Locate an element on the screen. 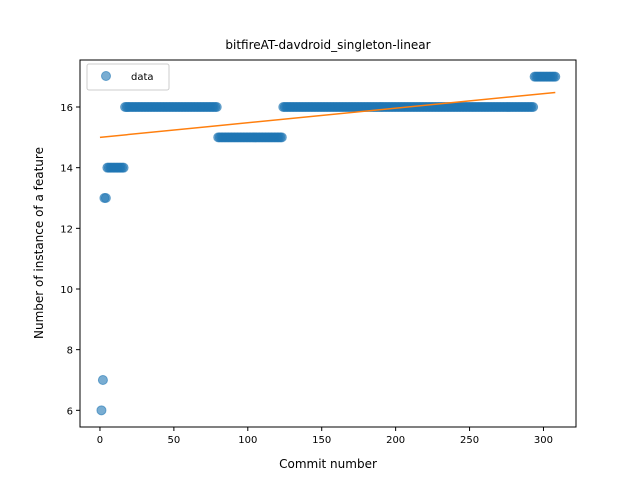 This screenshot has height=480, width=640. legend-marker is located at coordinates (106, 76).